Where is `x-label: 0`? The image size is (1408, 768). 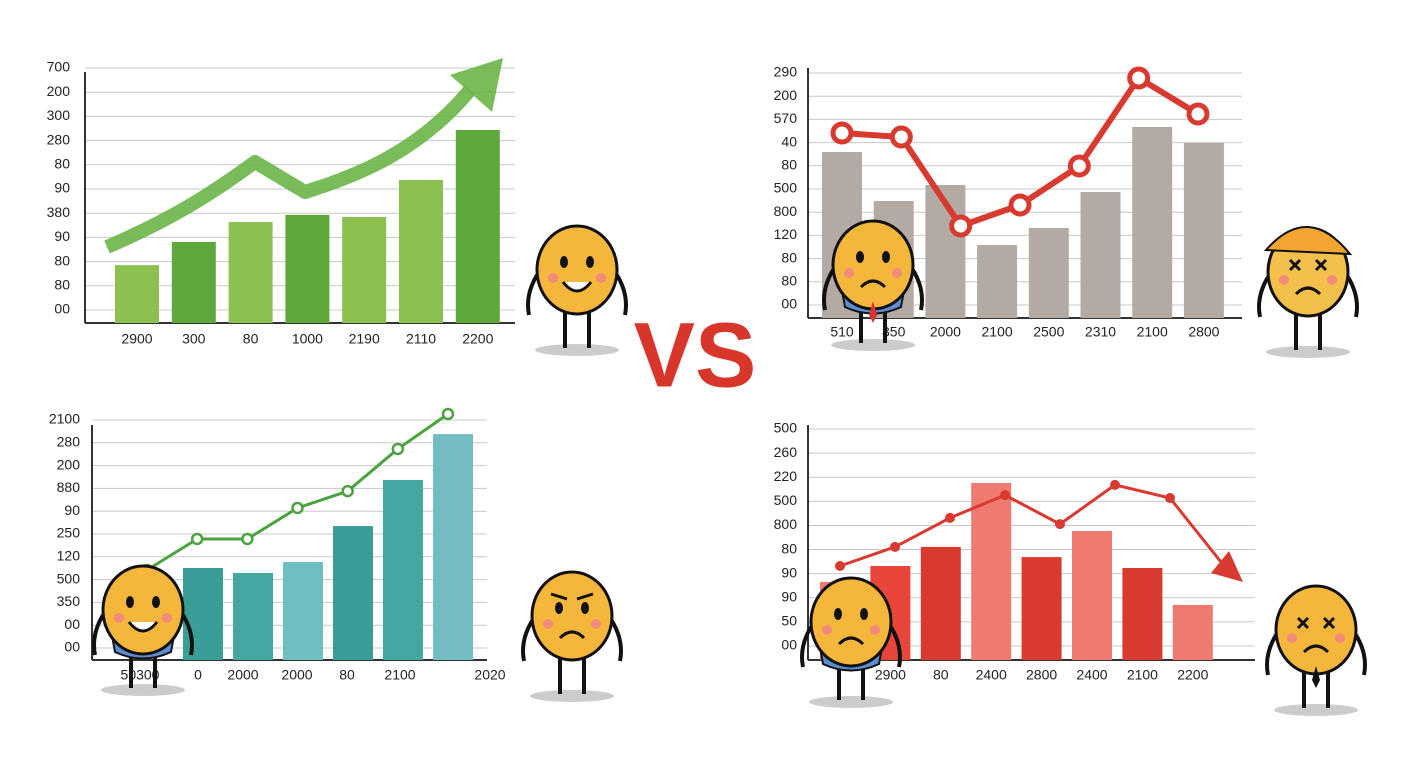
x-label: 0 is located at coordinates (198, 675).